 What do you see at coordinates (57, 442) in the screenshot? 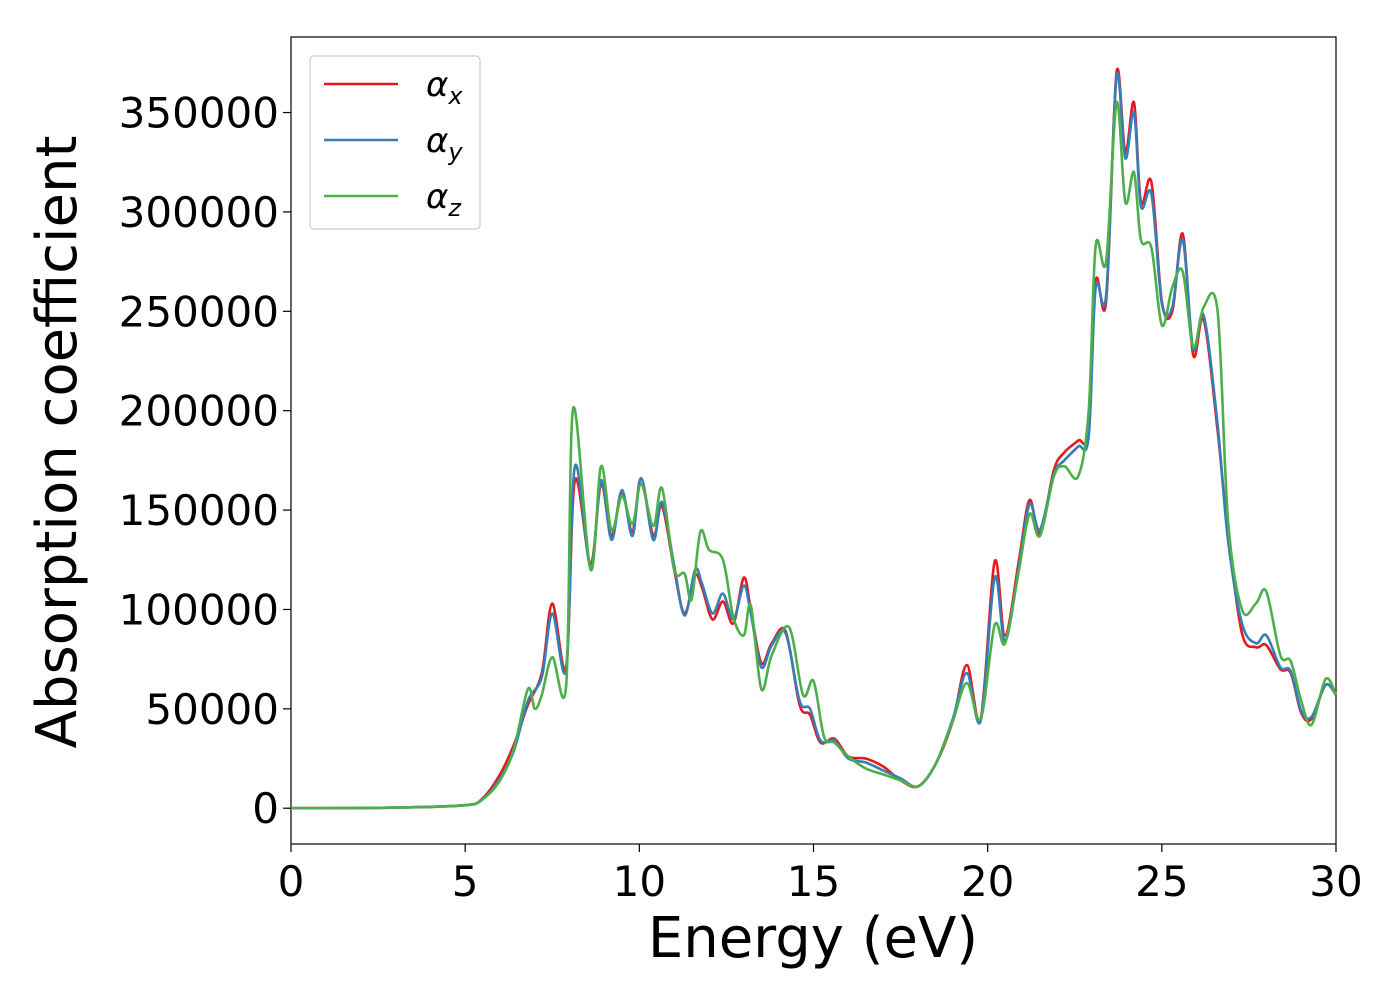
I see `y-axis-label: Absorption coefficient` at bounding box center [57, 442].